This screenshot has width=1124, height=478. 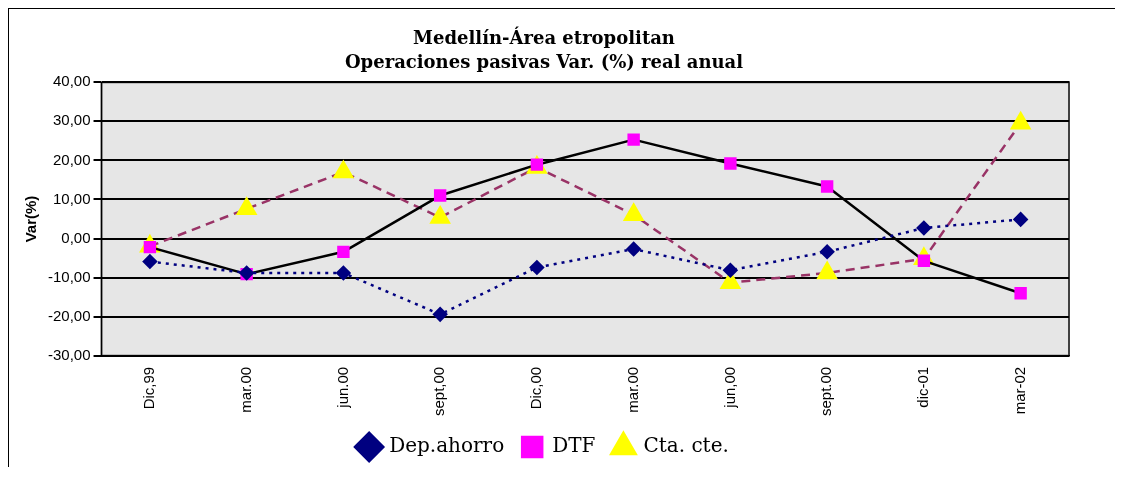 What do you see at coordinates (71, 120) in the screenshot?
I see `y-tick-label: 30,00` at bounding box center [71, 120].